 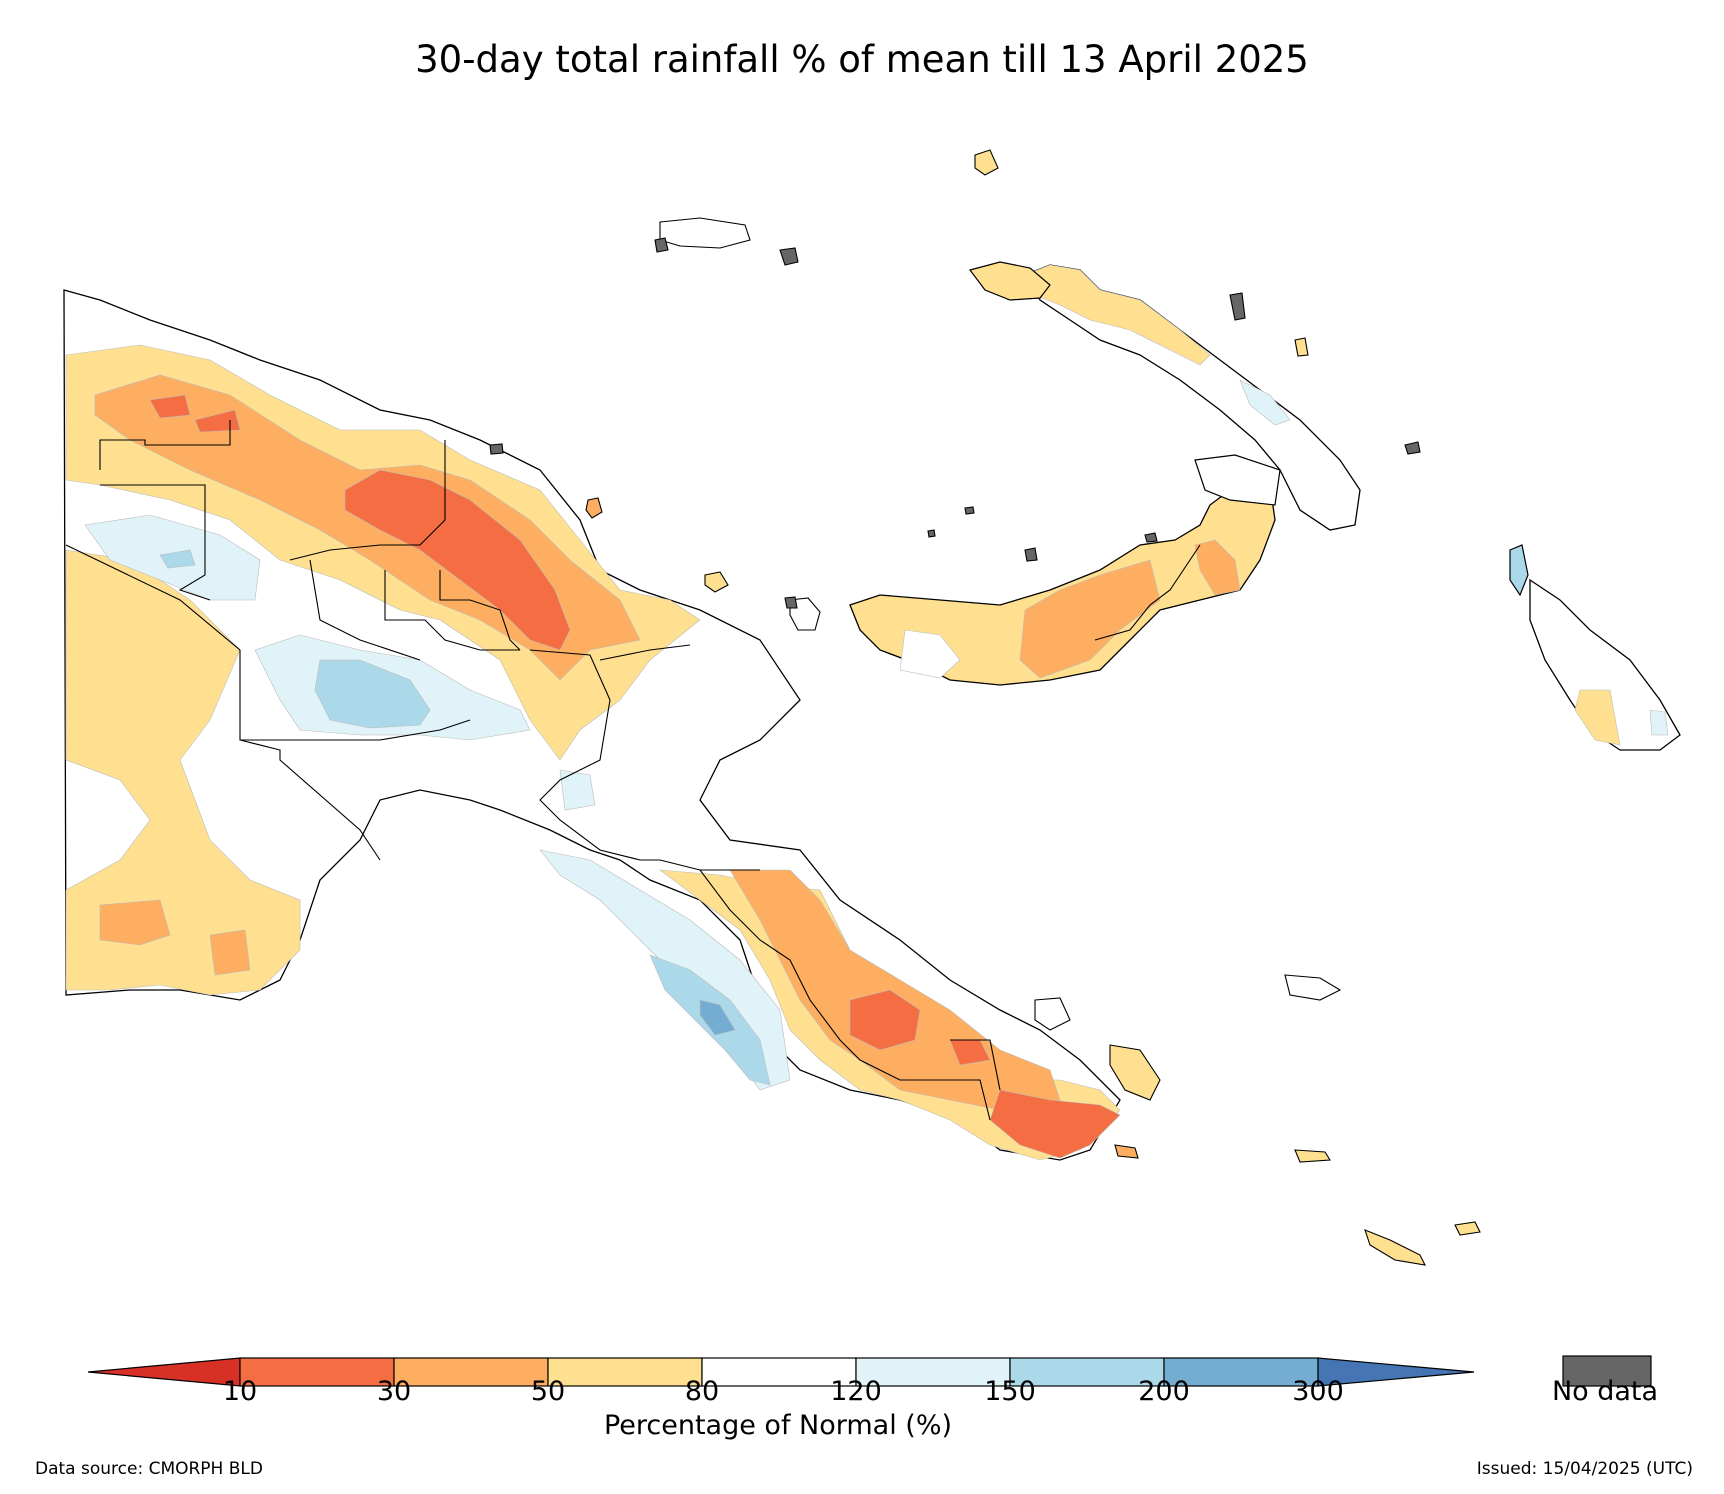 What do you see at coordinates (1467, 1228) in the screenshot?
I see `rossel-island` at bounding box center [1467, 1228].